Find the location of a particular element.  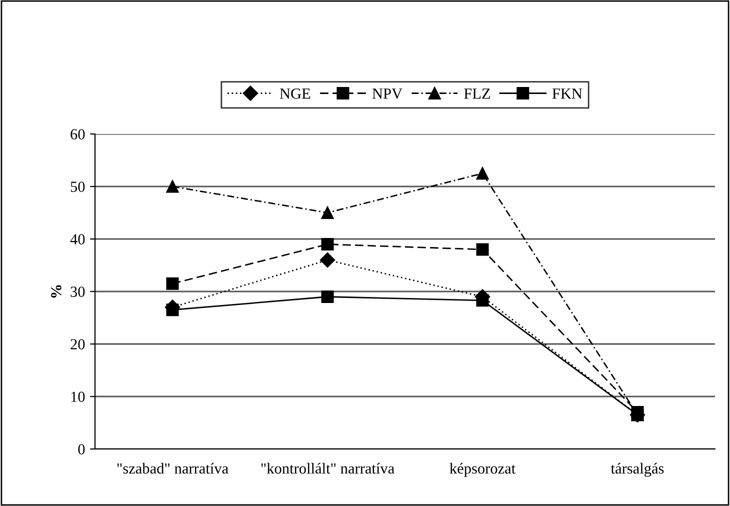

x-tick-label: "szabad" narratíva is located at coordinates (172, 468).